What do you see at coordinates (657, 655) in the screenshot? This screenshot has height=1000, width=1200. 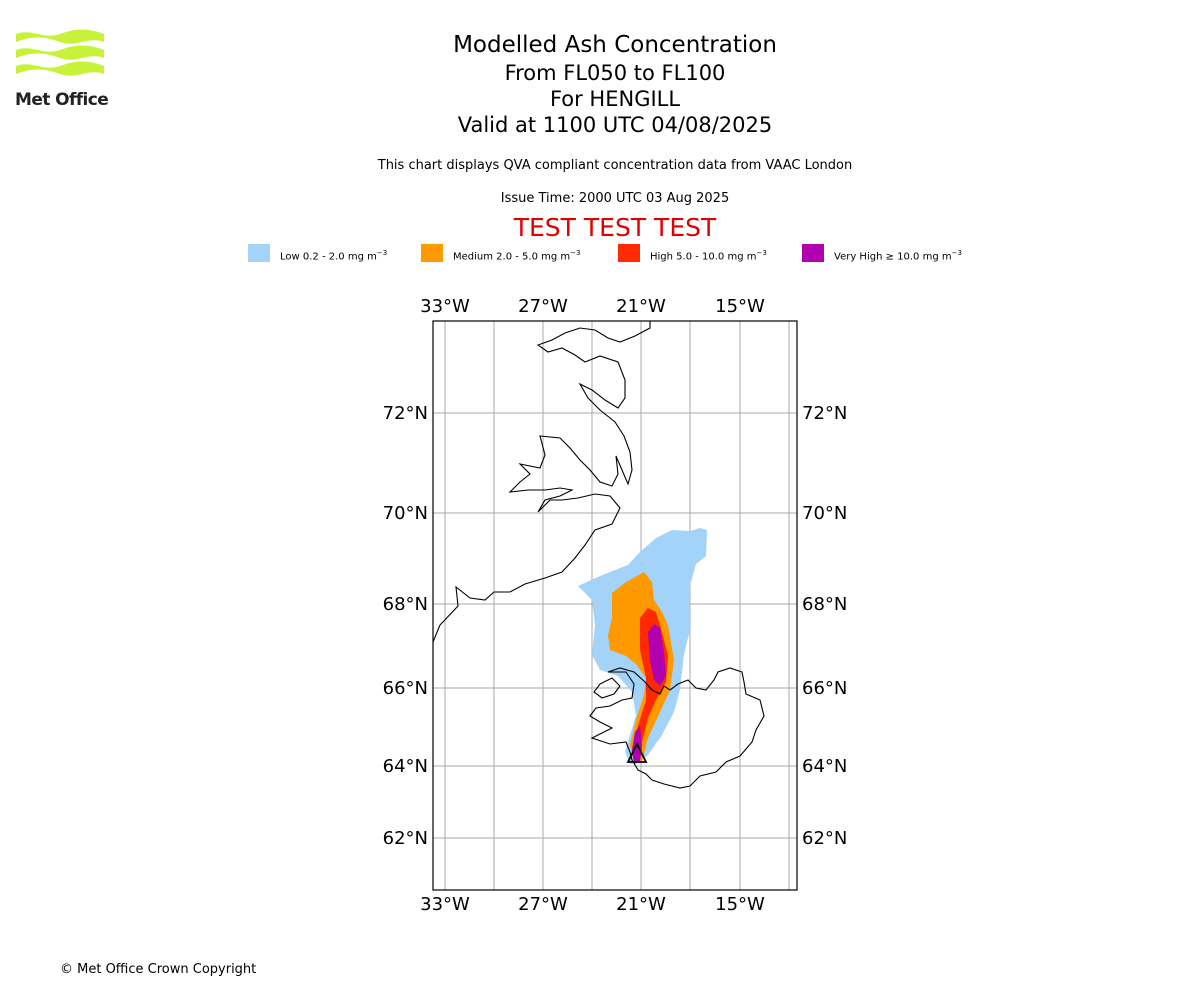 I see `ash-contour-very-high` at bounding box center [657, 655].